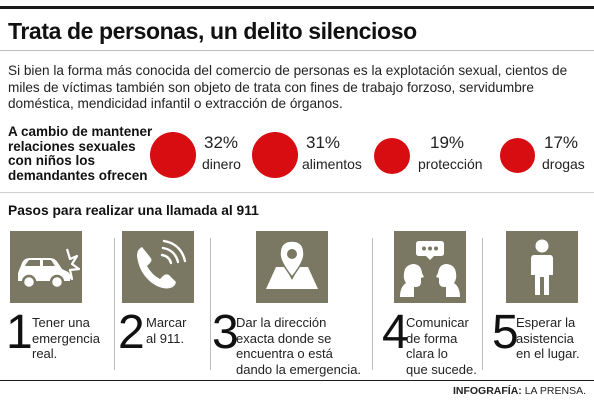 This screenshot has width=594, height=400. What do you see at coordinates (46, 267) in the screenshot?
I see `car-crash-icon` at bounding box center [46, 267].